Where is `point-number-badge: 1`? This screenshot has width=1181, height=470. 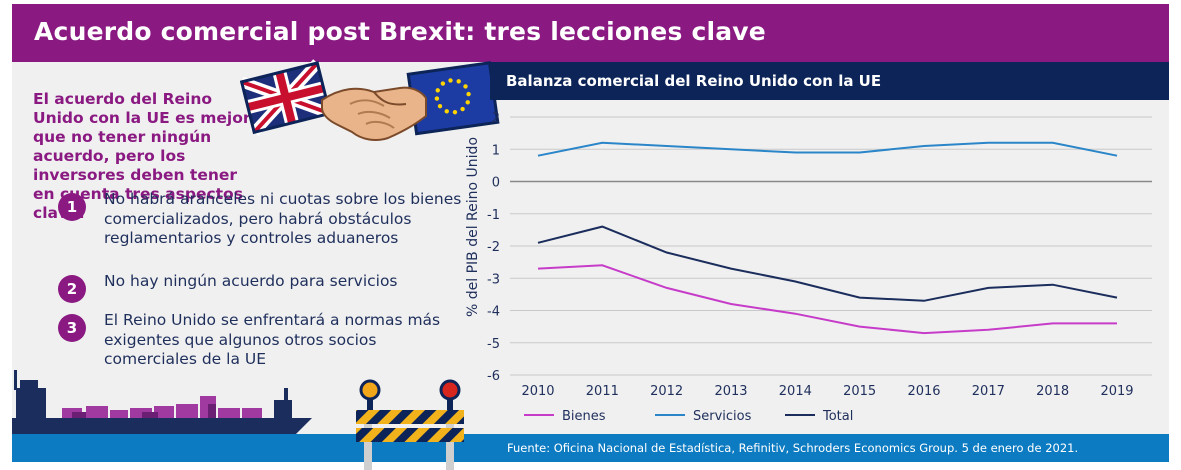
point-number-badge: 1 is located at coordinates (72, 207).